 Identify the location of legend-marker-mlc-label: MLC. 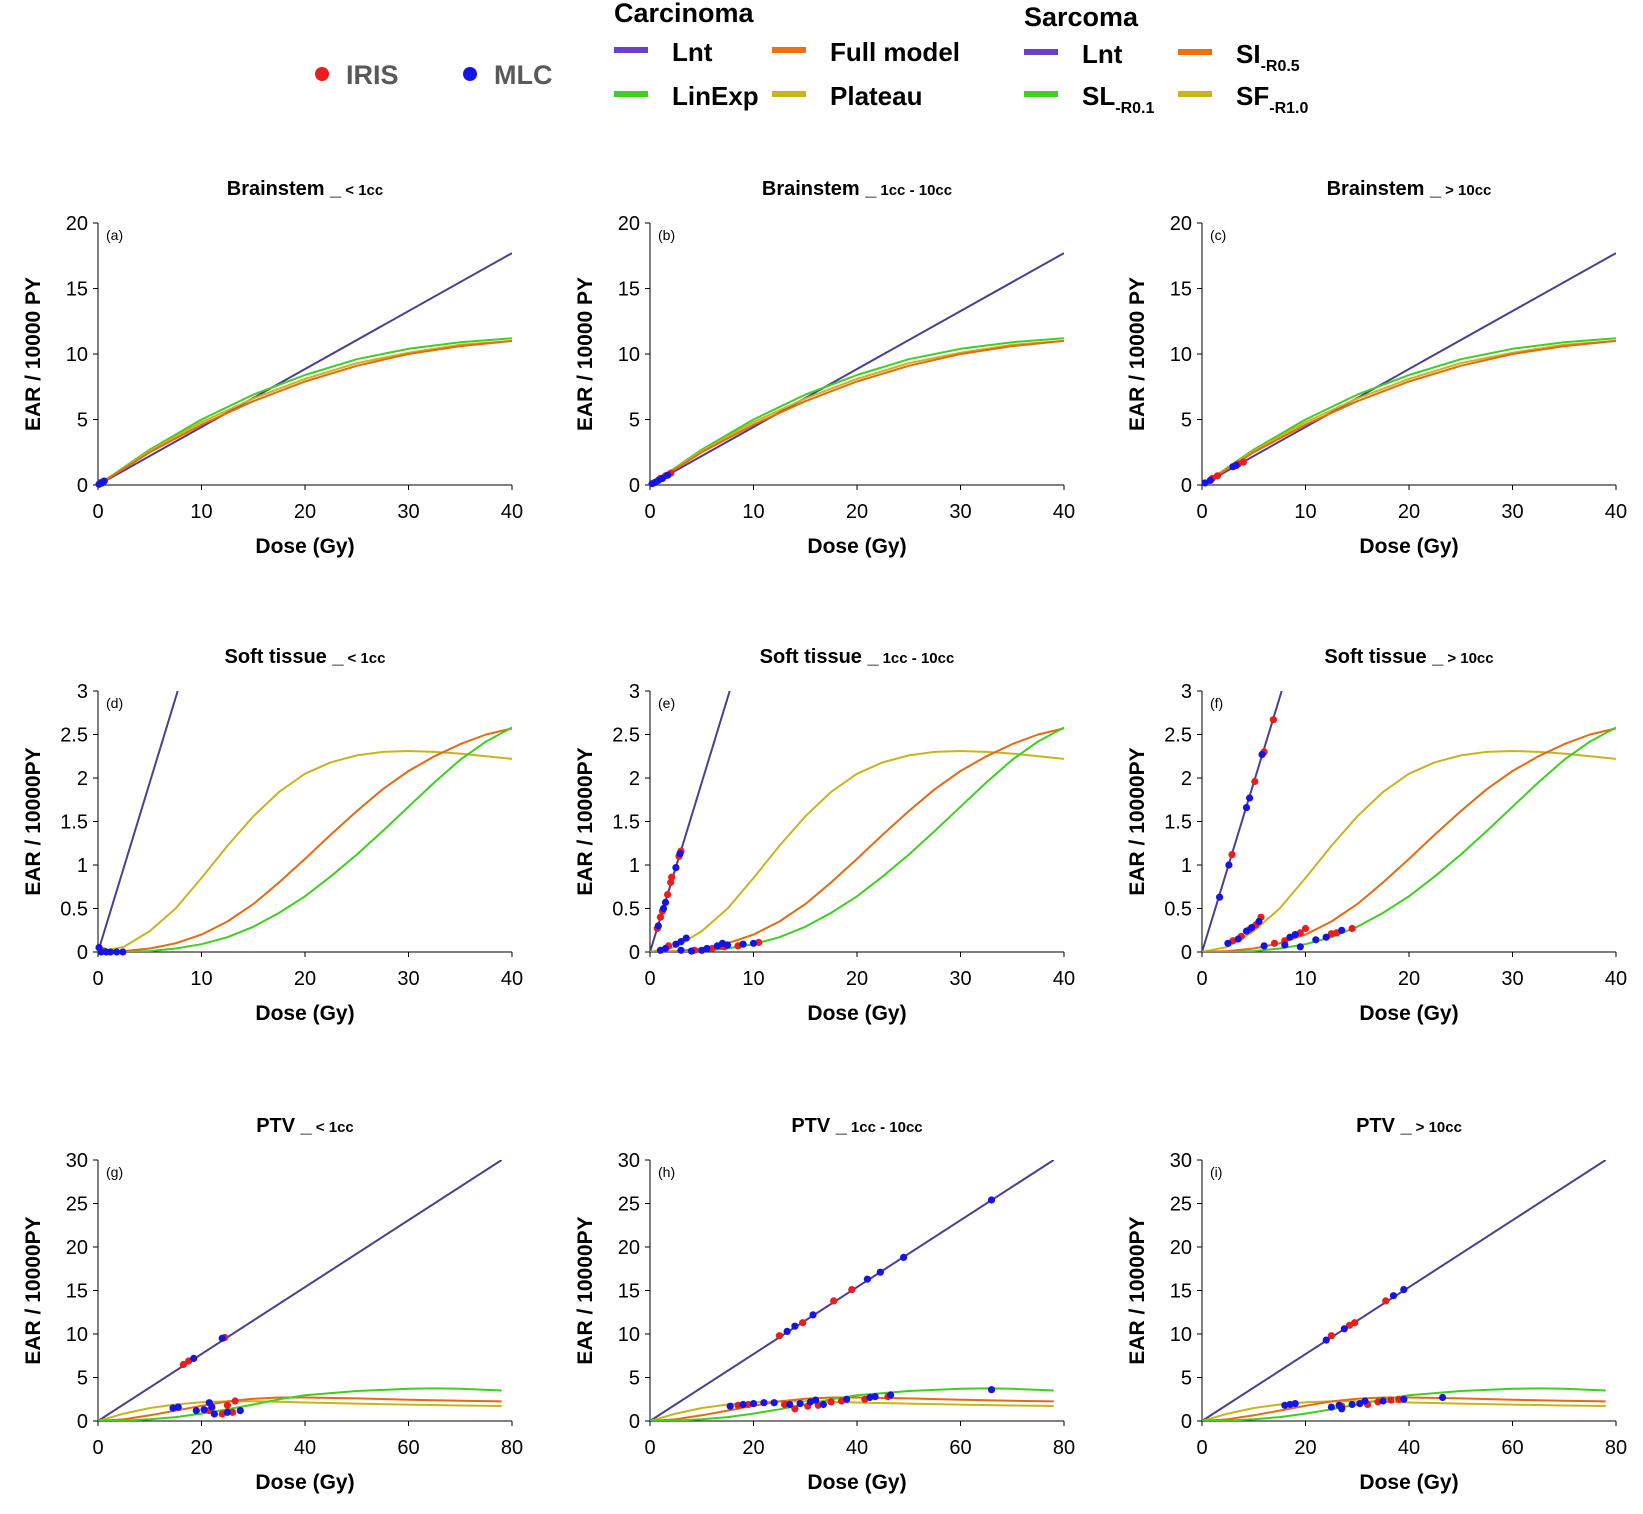
(523, 75).